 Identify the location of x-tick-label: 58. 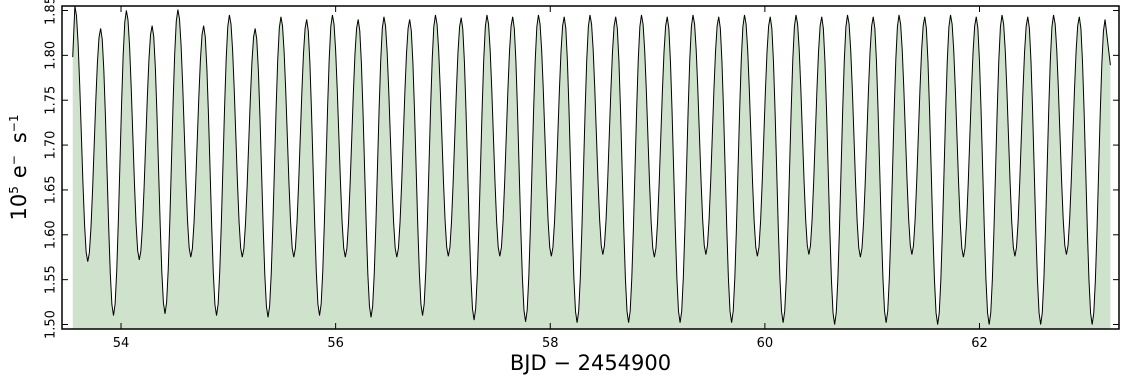
(550, 343).